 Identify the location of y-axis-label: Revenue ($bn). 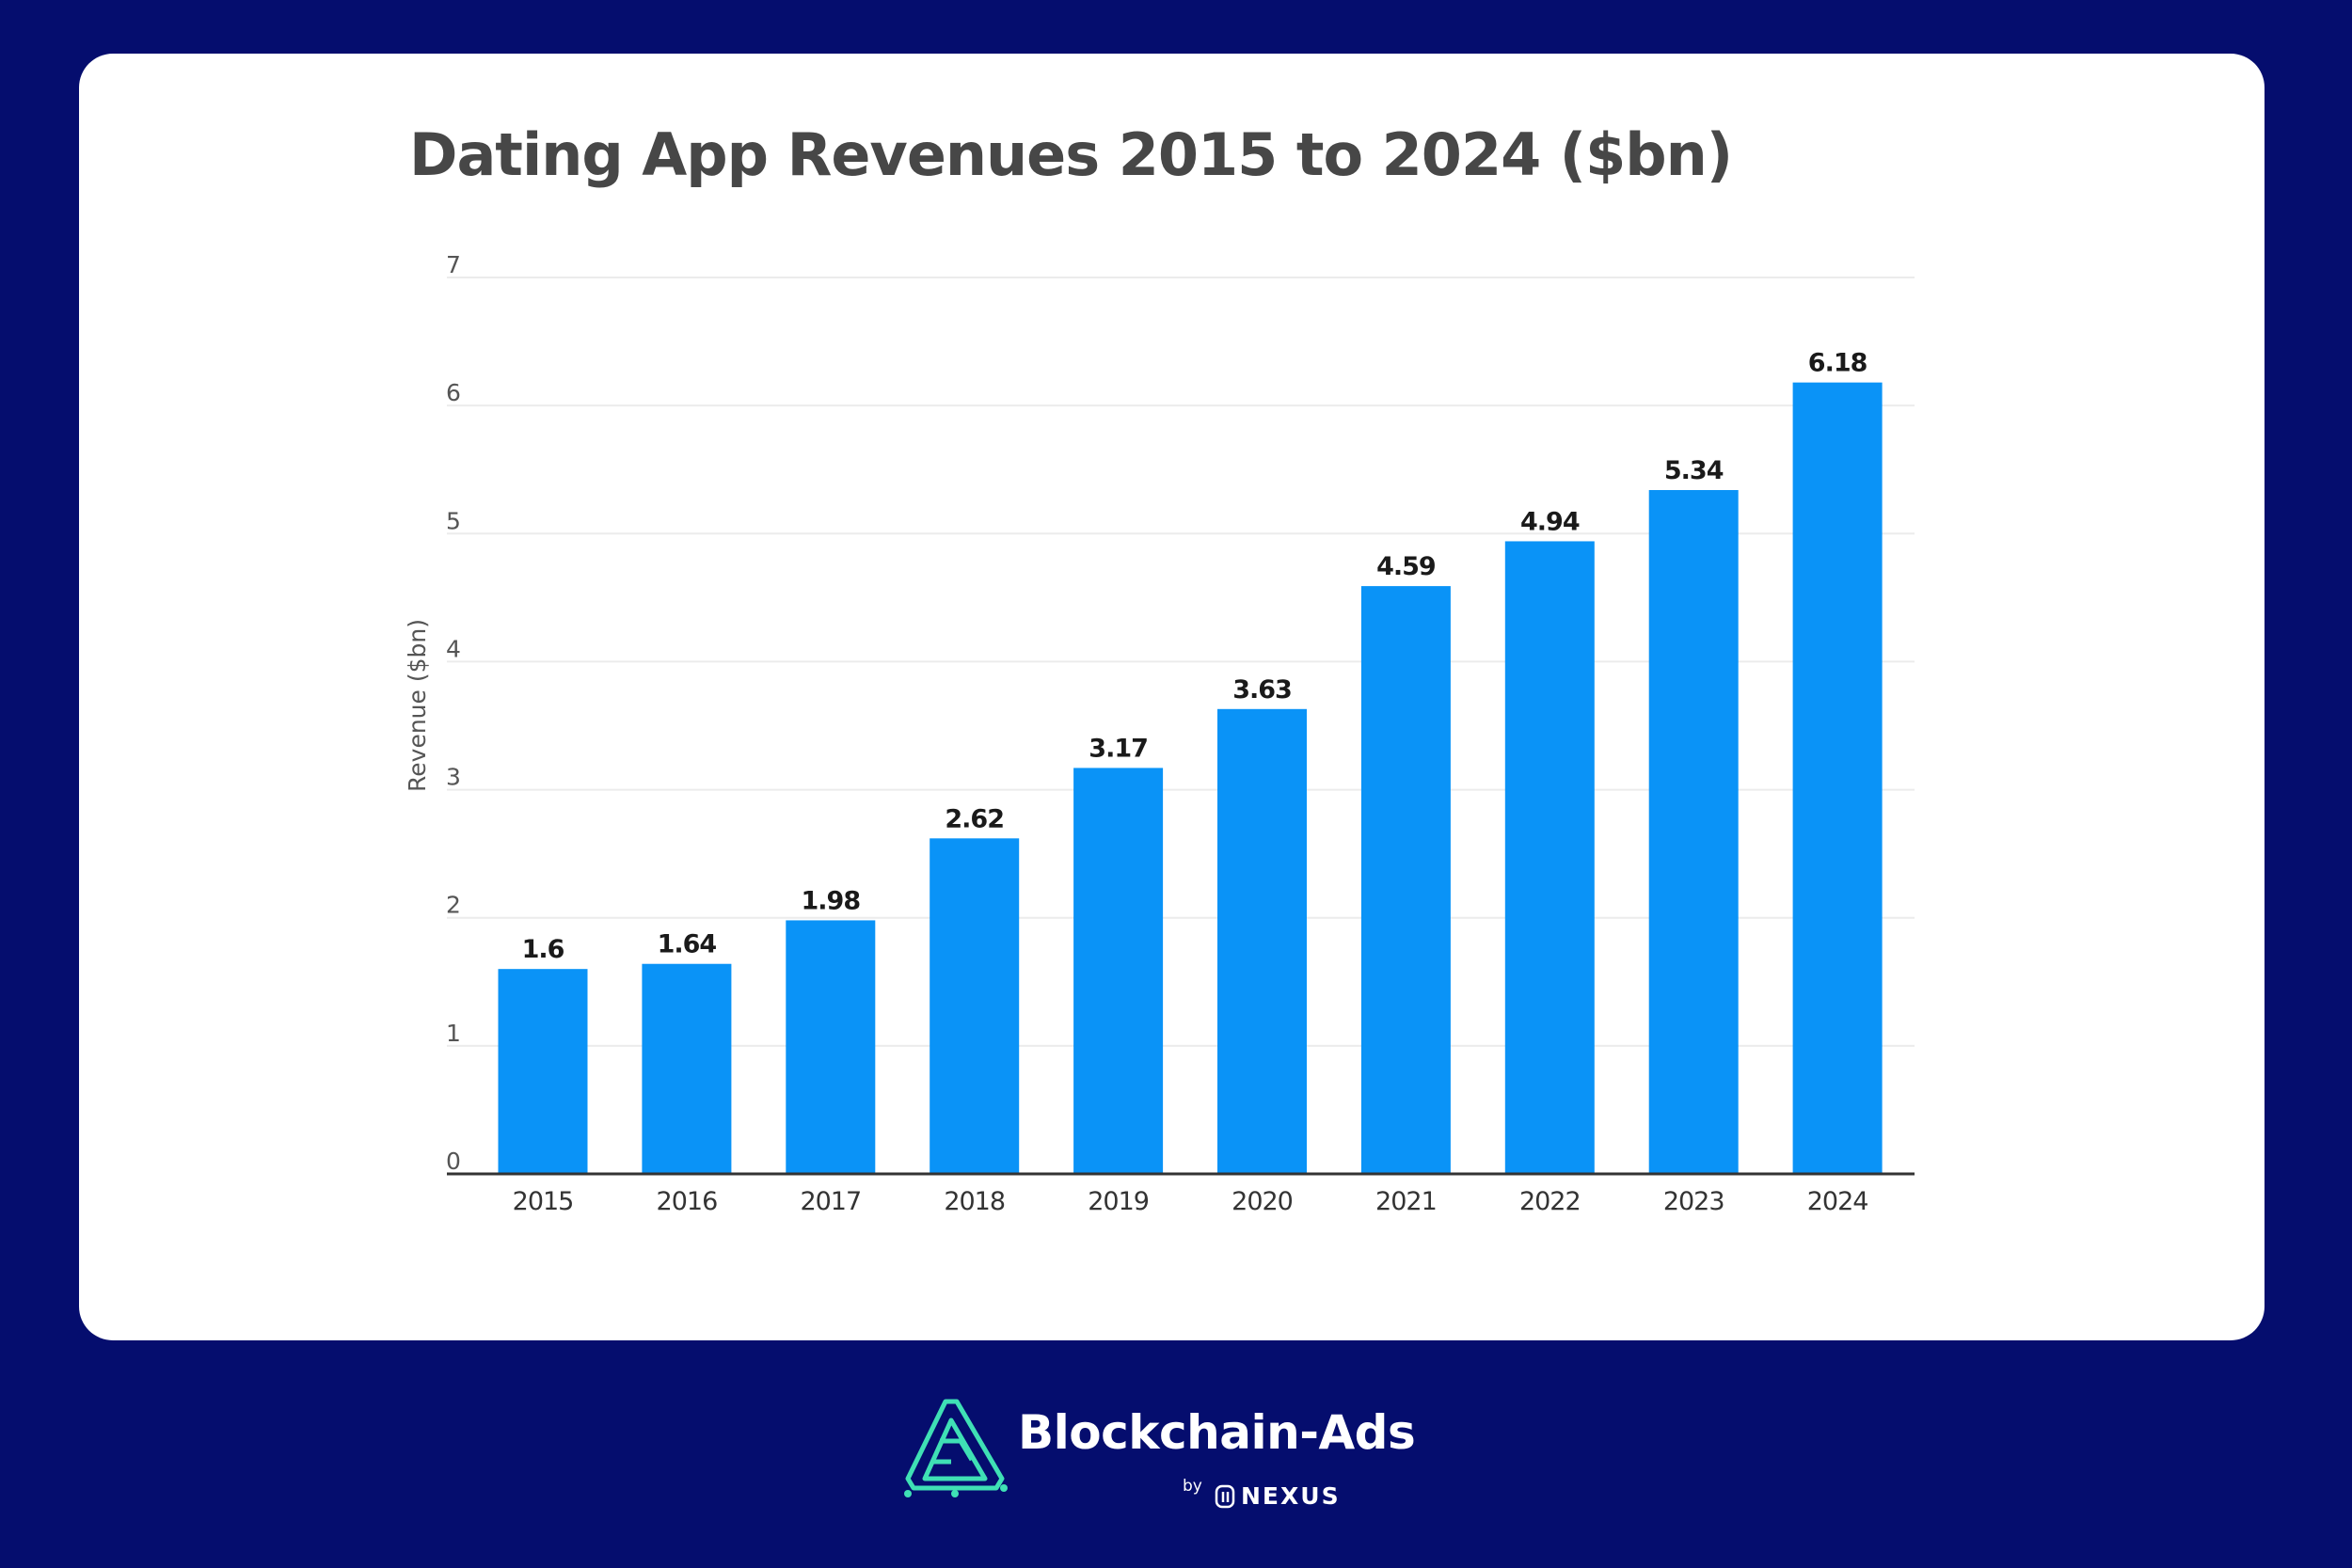
(417, 705).